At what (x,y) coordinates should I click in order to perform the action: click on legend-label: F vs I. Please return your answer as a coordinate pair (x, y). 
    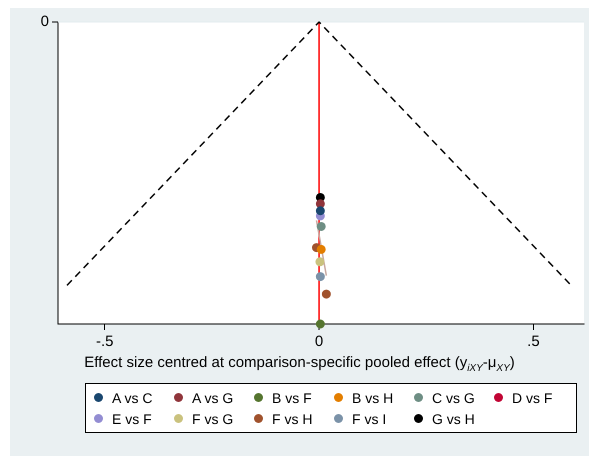
    Looking at the image, I should click on (369, 418).